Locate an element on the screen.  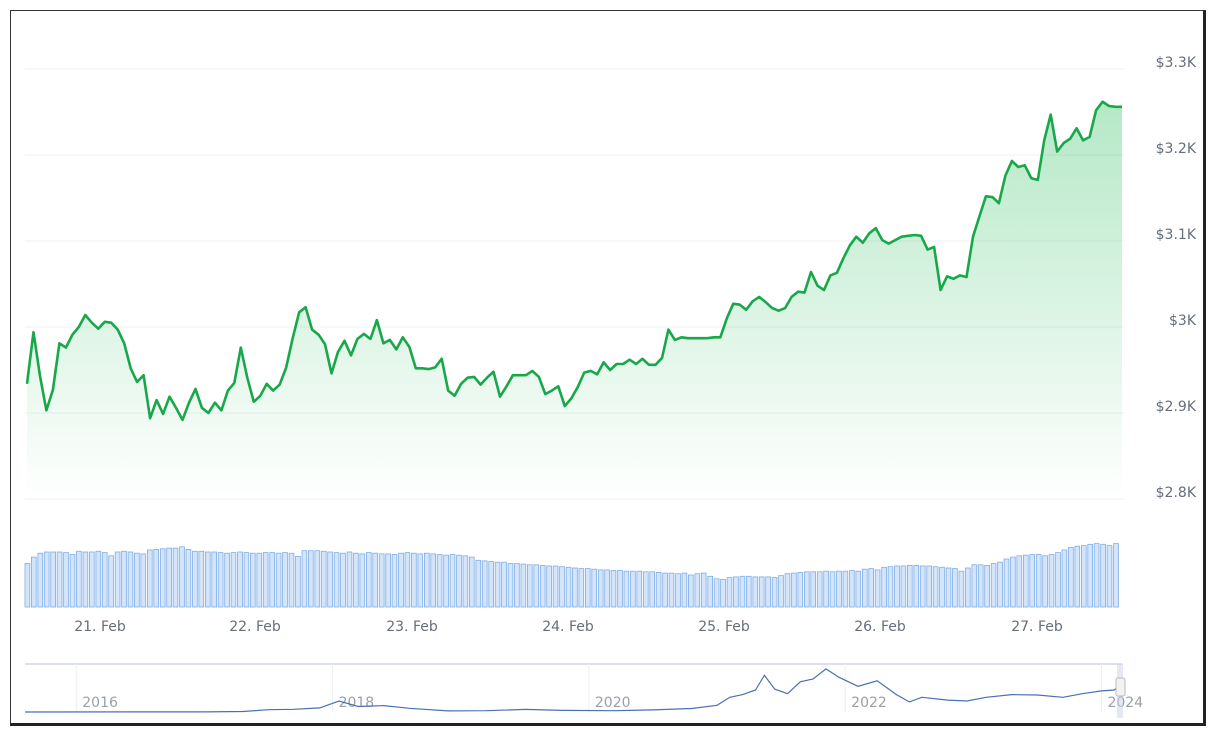
navigator: 2016 2018 2020 2022 2024 is located at coordinates (583, 690).